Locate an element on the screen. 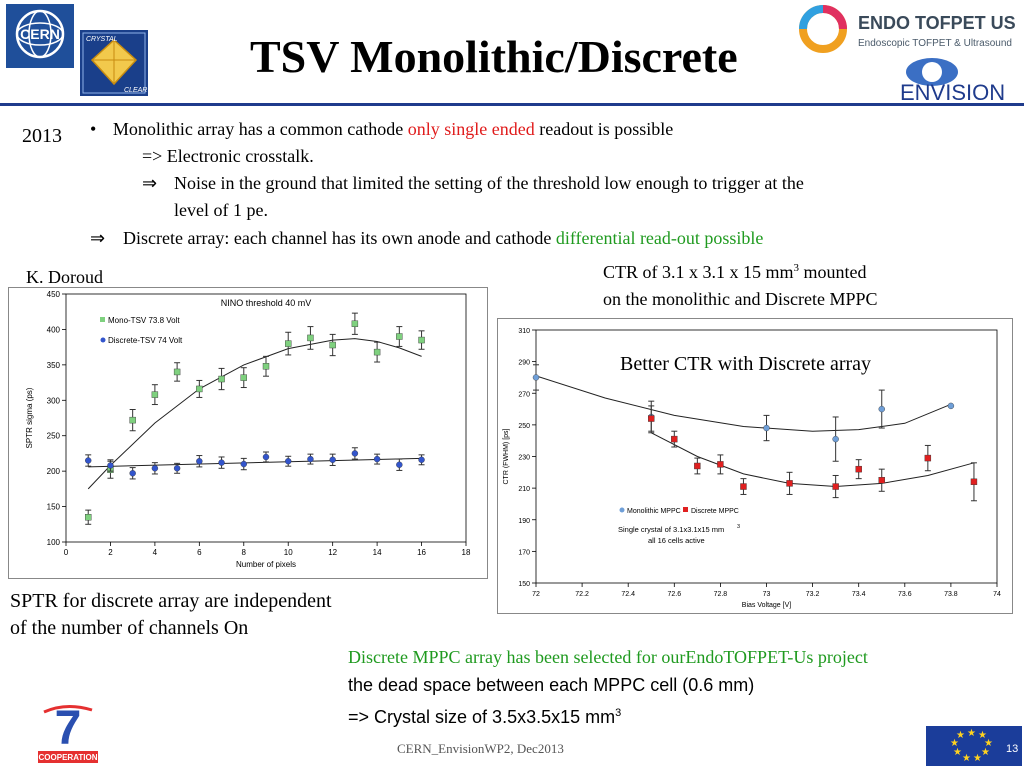  project-line3-sup: 3 is located at coordinates (618, 713).